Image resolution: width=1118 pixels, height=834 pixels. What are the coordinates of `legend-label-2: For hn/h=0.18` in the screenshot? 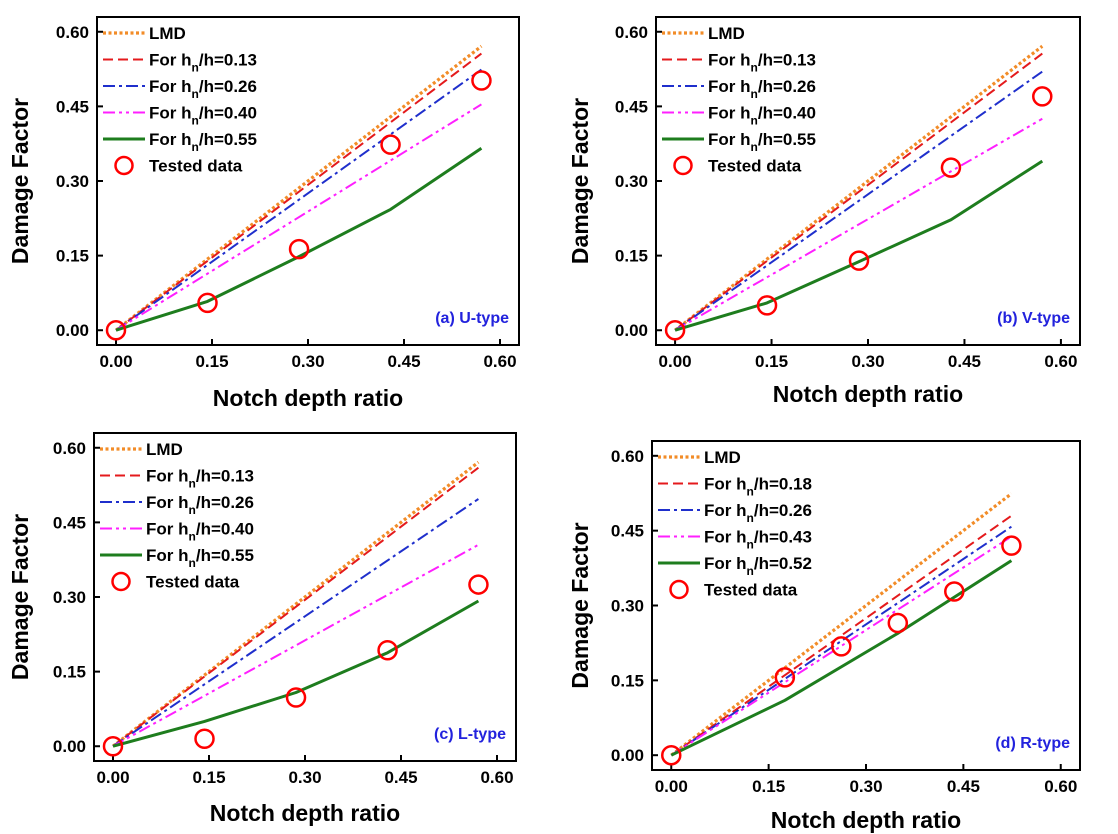 It's located at (758, 487).